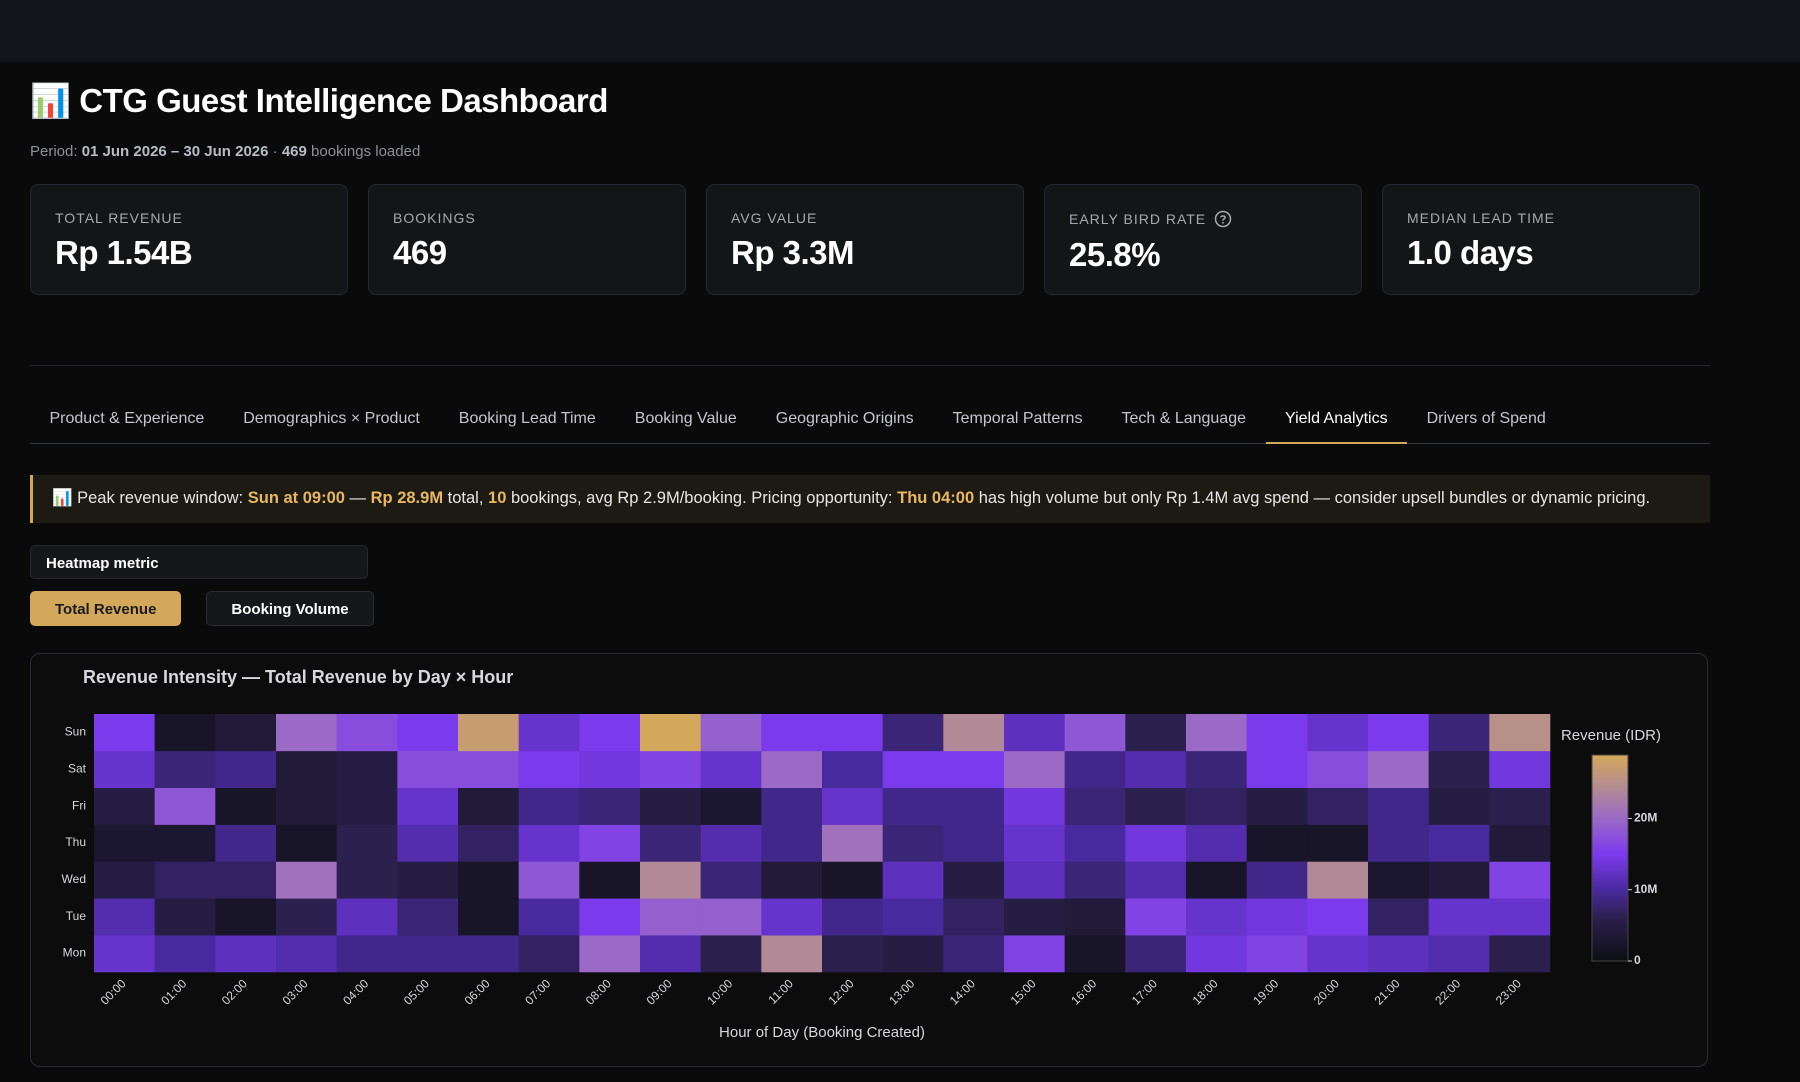  Describe the element at coordinates (290, 608) in the screenshot. I see `metric-button: Booking Volume` at that location.